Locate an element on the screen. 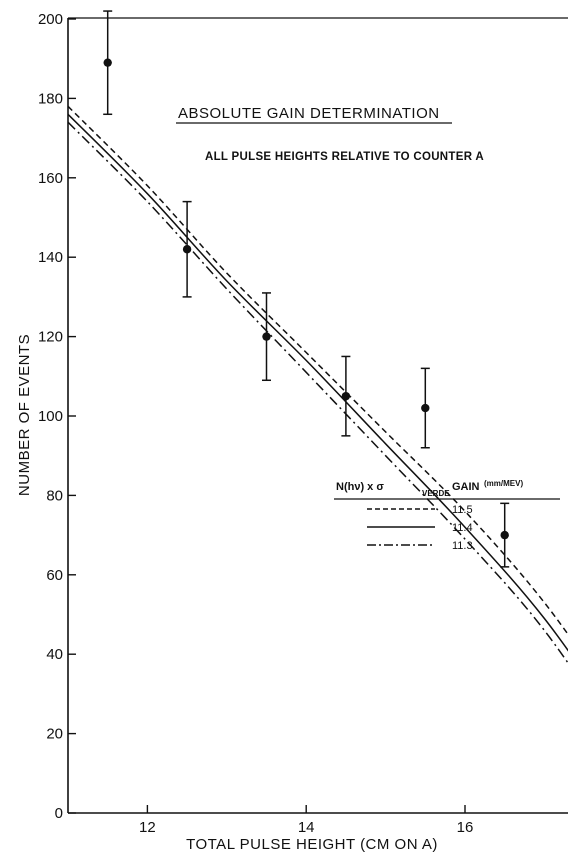 The height and width of the screenshot is (854, 568). legend-label-11-5: 11.5 is located at coordinates (462, 510).